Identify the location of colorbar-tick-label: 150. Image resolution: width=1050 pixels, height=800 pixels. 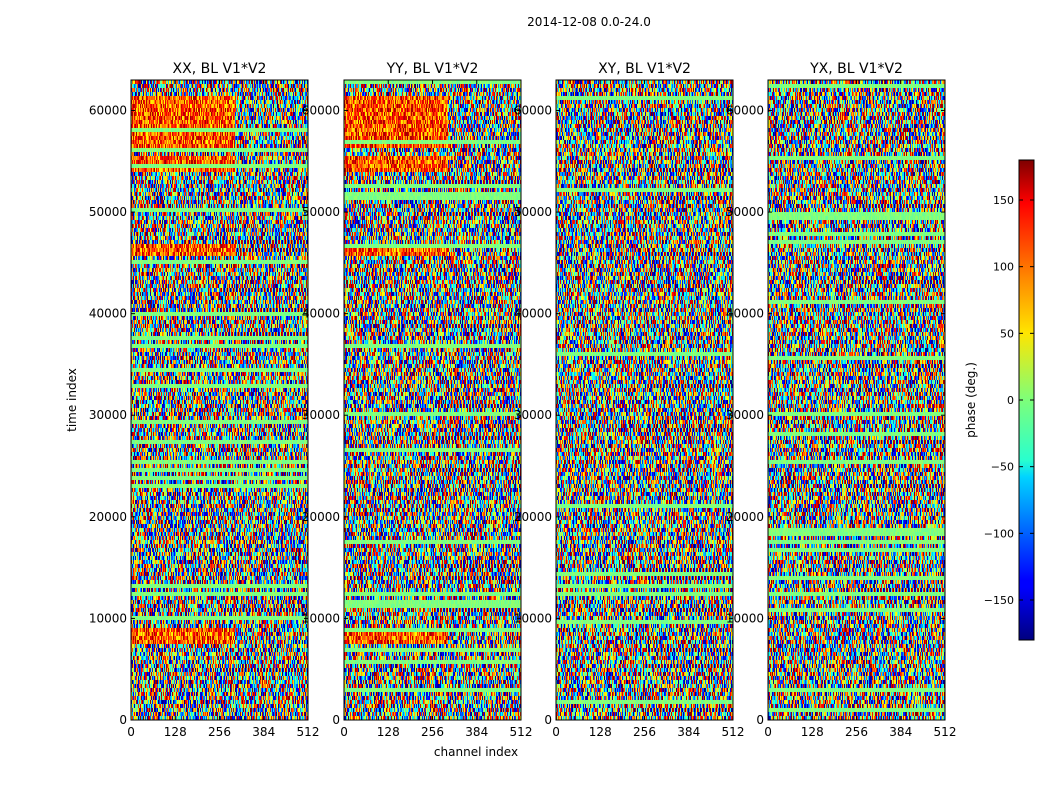
(1003, 200).